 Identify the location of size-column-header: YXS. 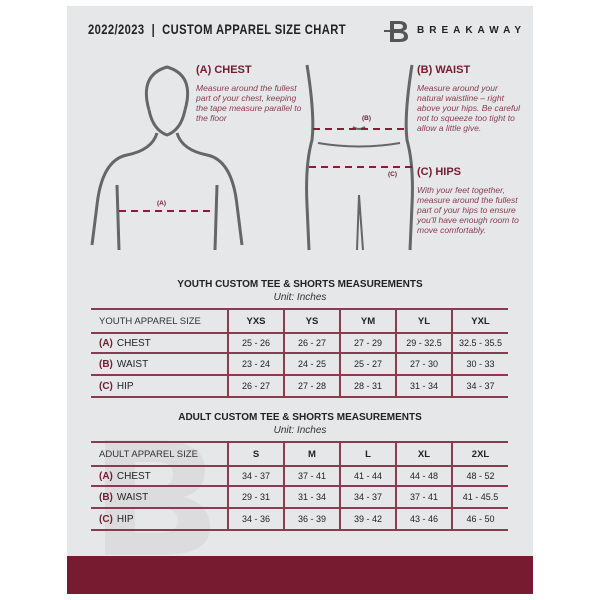
(255, 321).